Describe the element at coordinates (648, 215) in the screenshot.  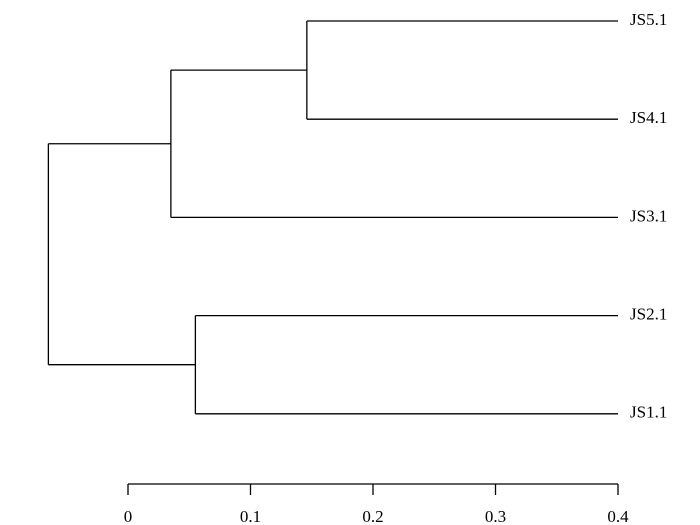
I see `leaf-label: JS3.1` at that location.